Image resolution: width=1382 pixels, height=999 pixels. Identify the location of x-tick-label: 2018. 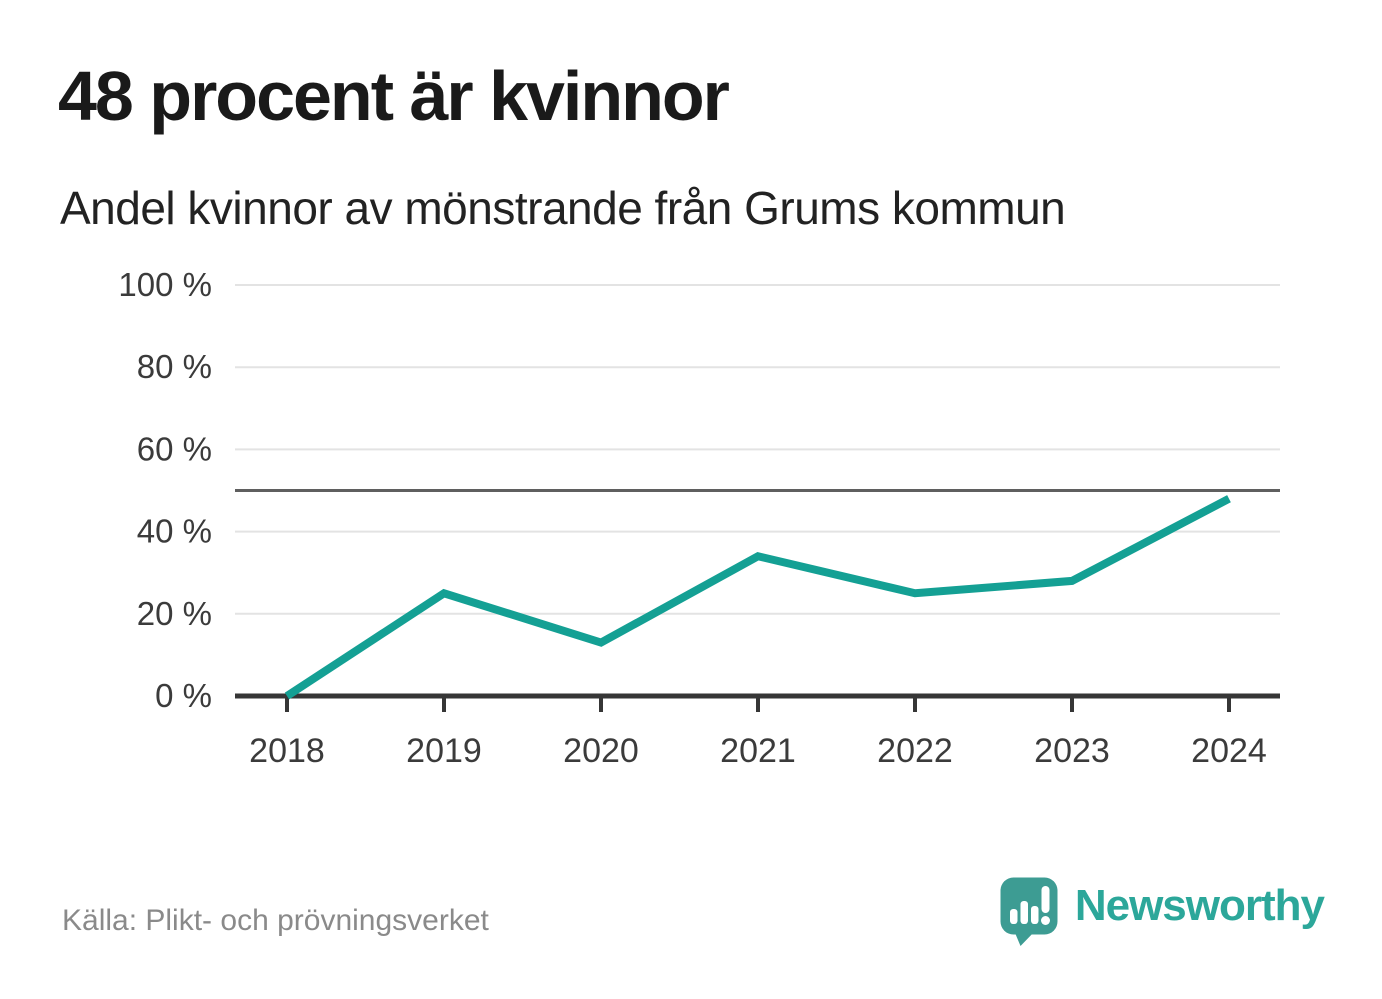
(287, 751).